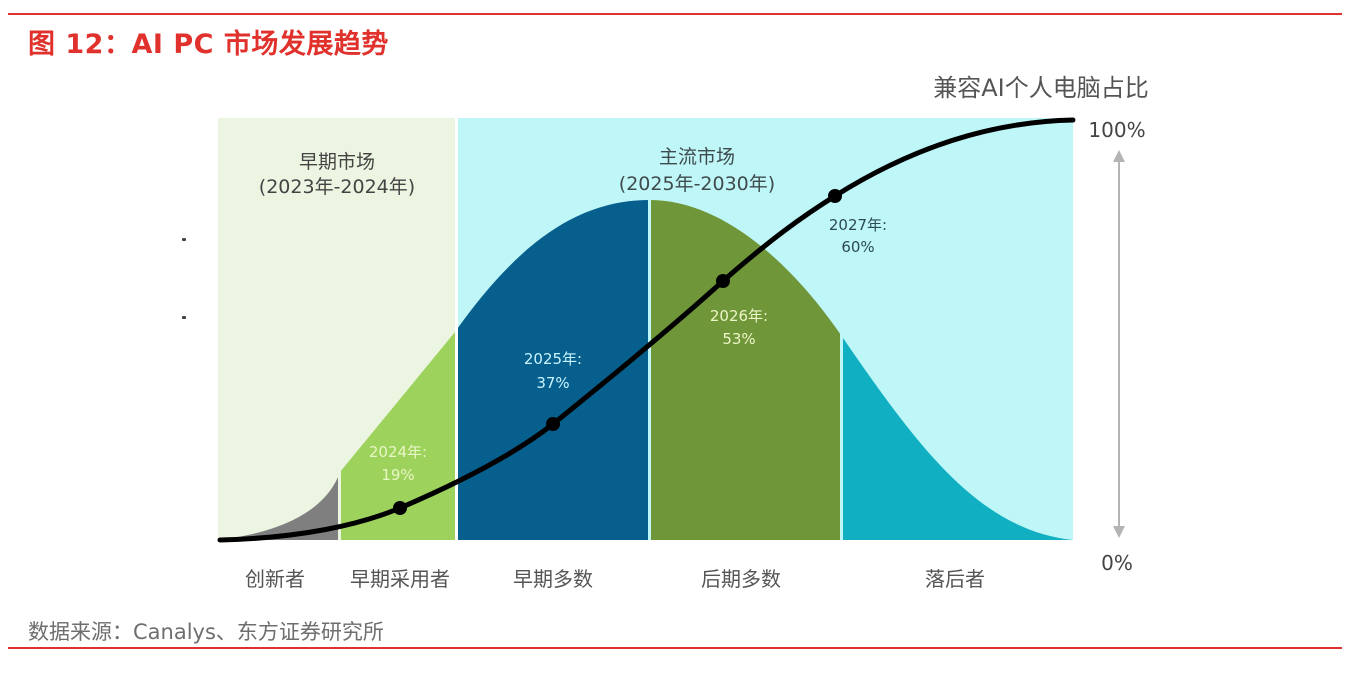  I want to click on figure-source: 数据来源：Canalys、东方证券研究所, so click(206, 632).